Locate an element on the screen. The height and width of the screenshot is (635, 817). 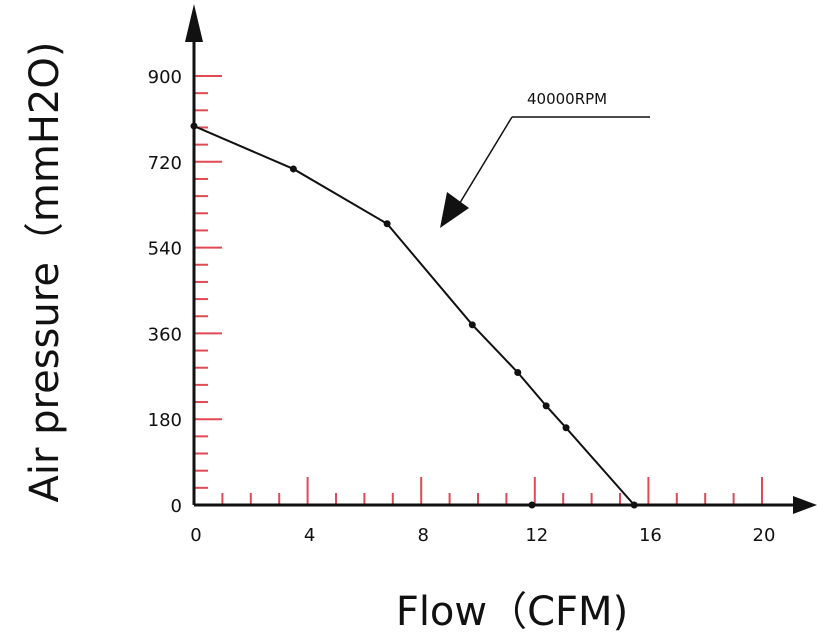
annotation-label: 40000RPM is located at coordinates (567, 99).